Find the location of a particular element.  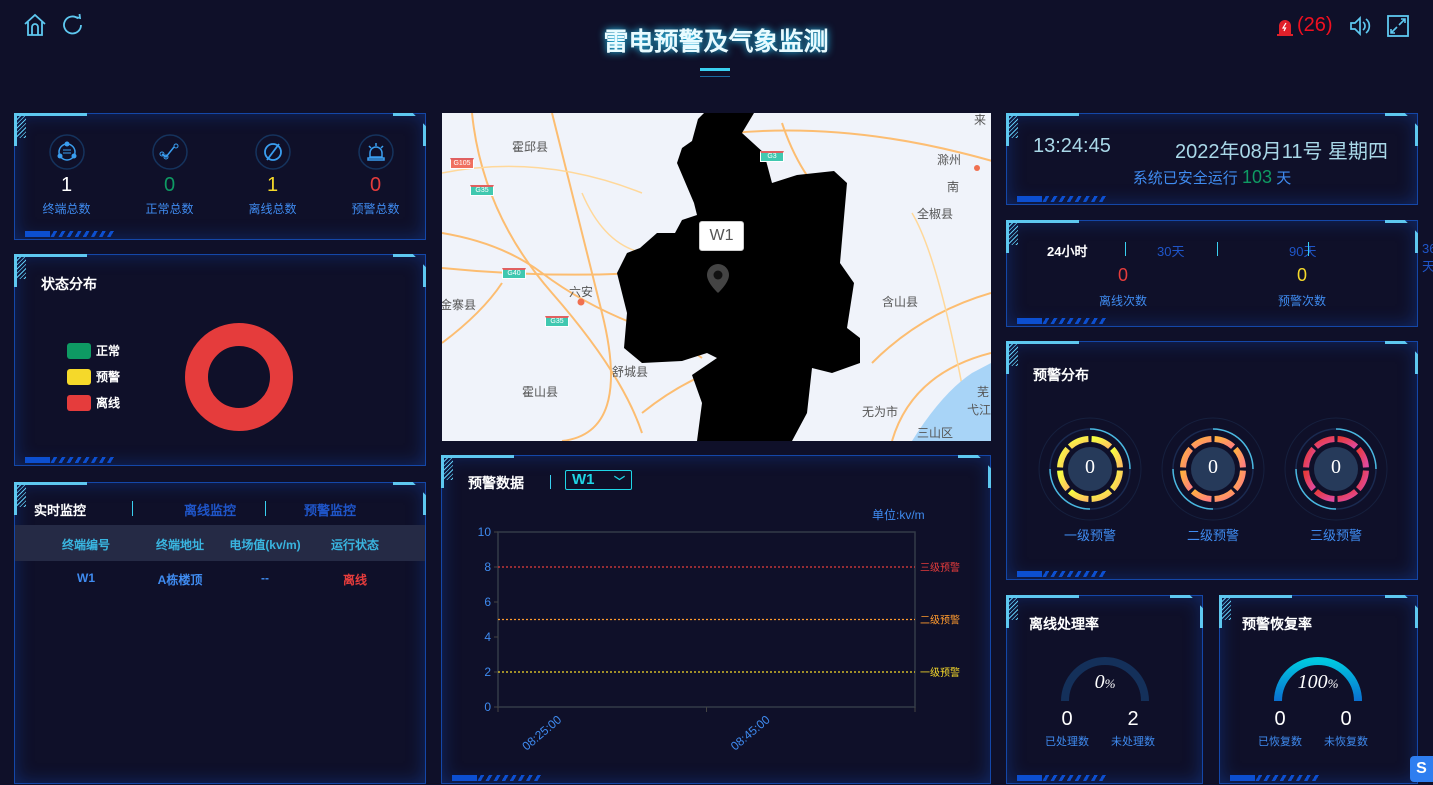

run-days-value: 103 is located at coordinates (1257, 177).